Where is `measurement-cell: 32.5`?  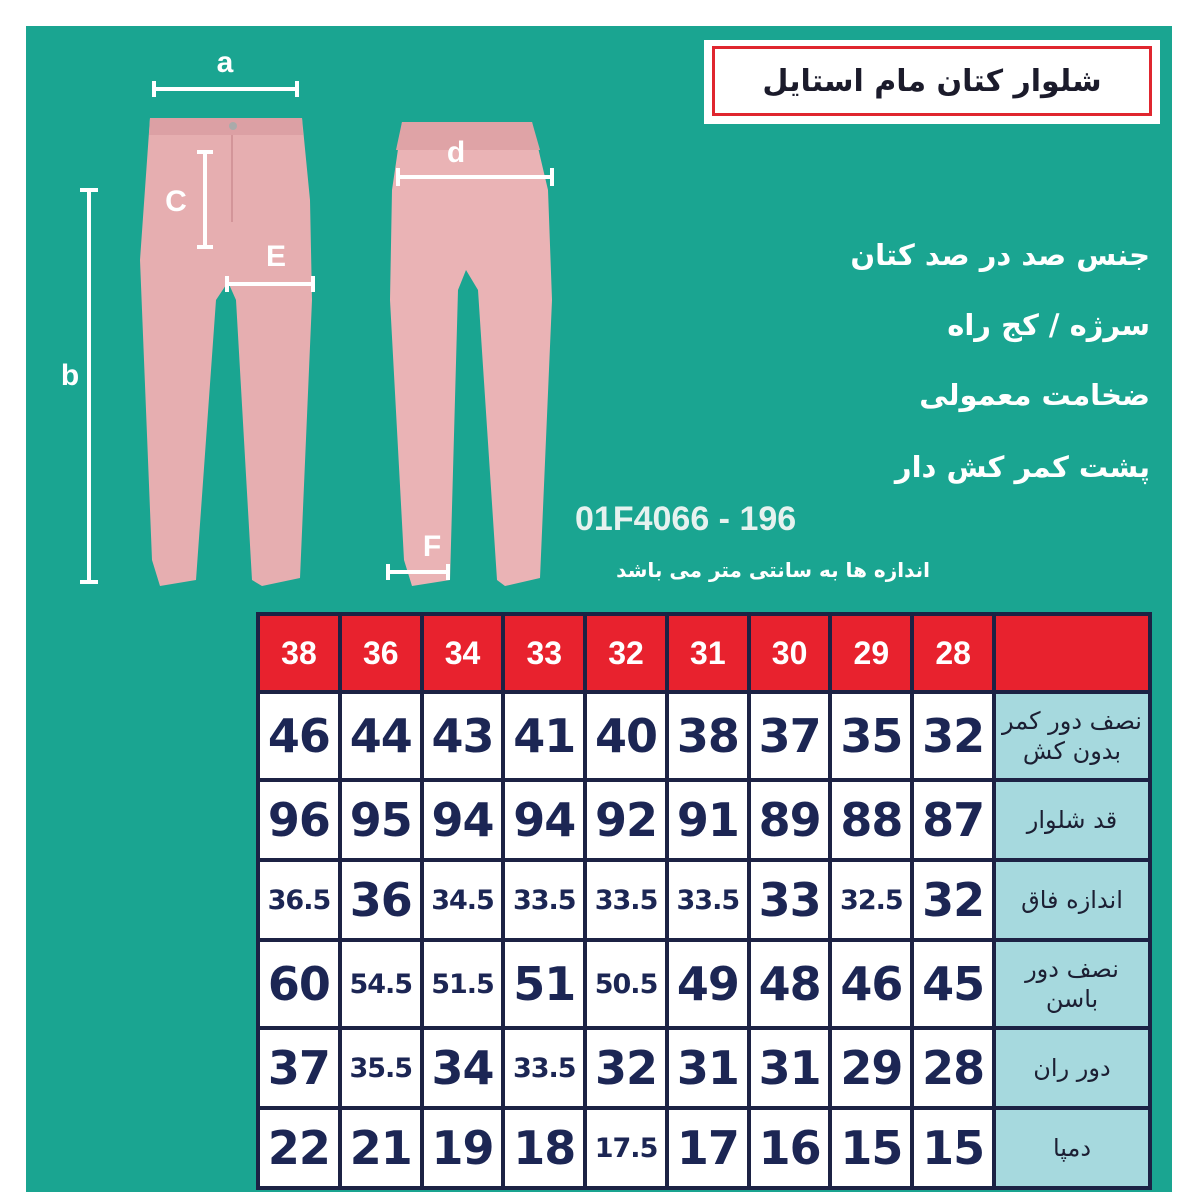
measurement-cell: 32.5 is located at coordinates (871, 900).